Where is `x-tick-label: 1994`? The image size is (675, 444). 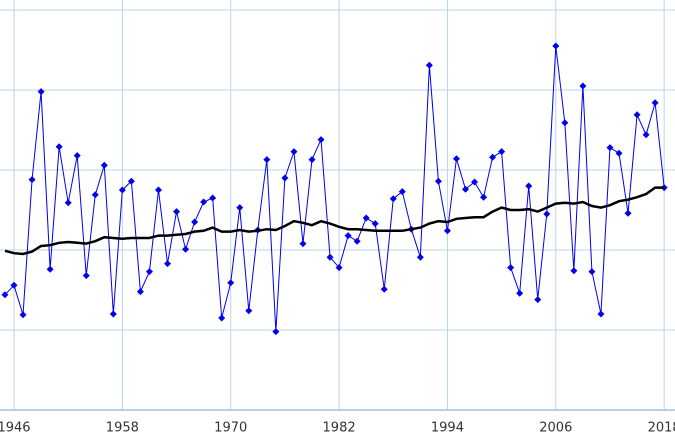
x-tick-label: 1994 is located at coordinates (447, 428).